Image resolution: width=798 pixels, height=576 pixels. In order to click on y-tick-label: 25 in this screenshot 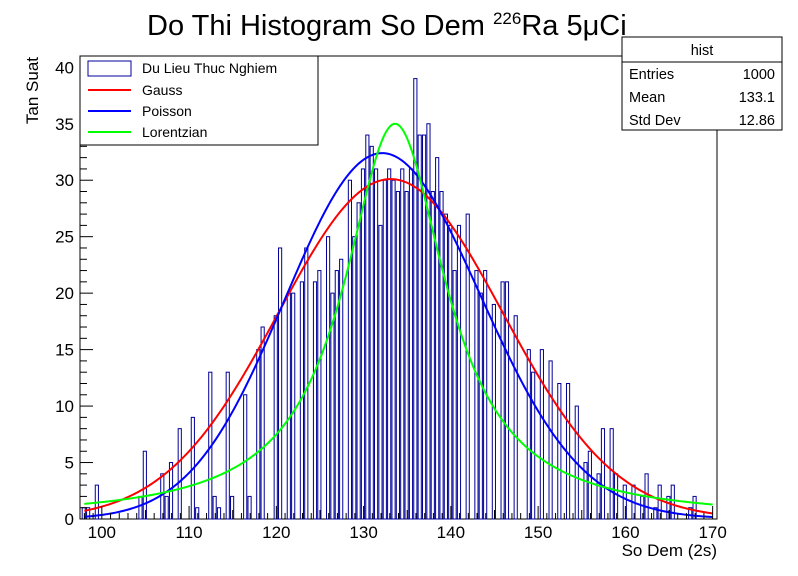, I will do `click(64, 237)`.